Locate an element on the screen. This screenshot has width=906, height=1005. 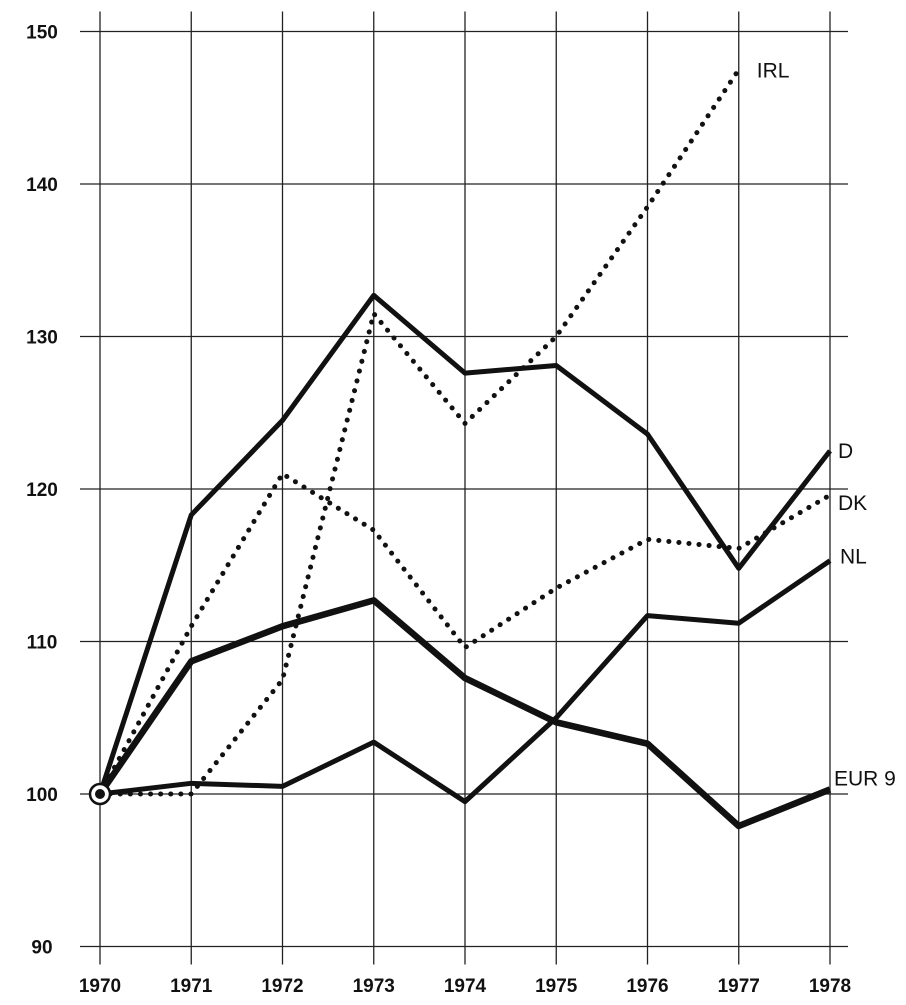
x-tick-label: 1970 is located at coordinates (100, 986).